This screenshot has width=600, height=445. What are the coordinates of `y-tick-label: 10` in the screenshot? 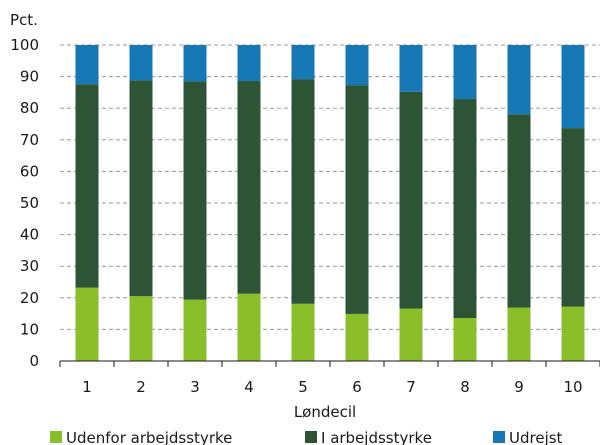 It's located at (29, 329).